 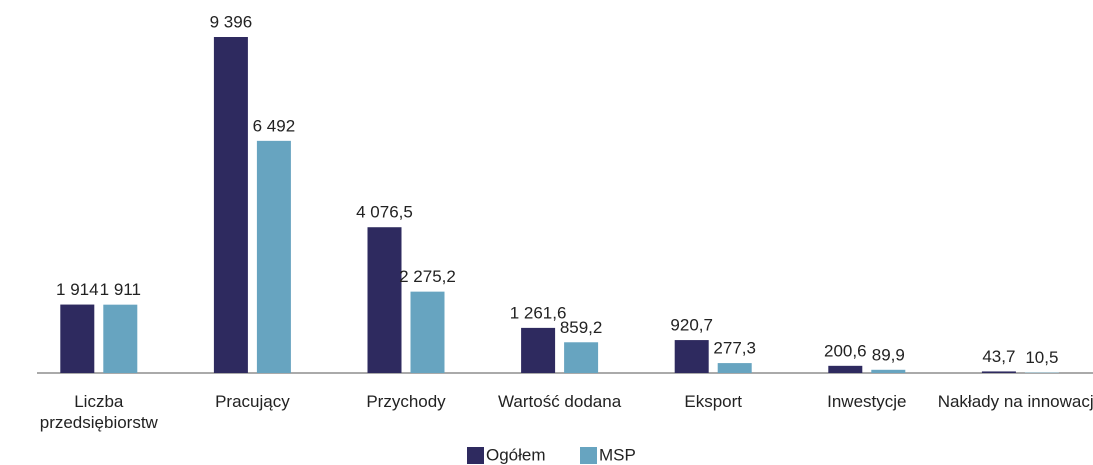 What do you see at coordinates (538, 312) in the screenshot?
I see `data-label: 1 261,6` at bounding box center [538, 312].